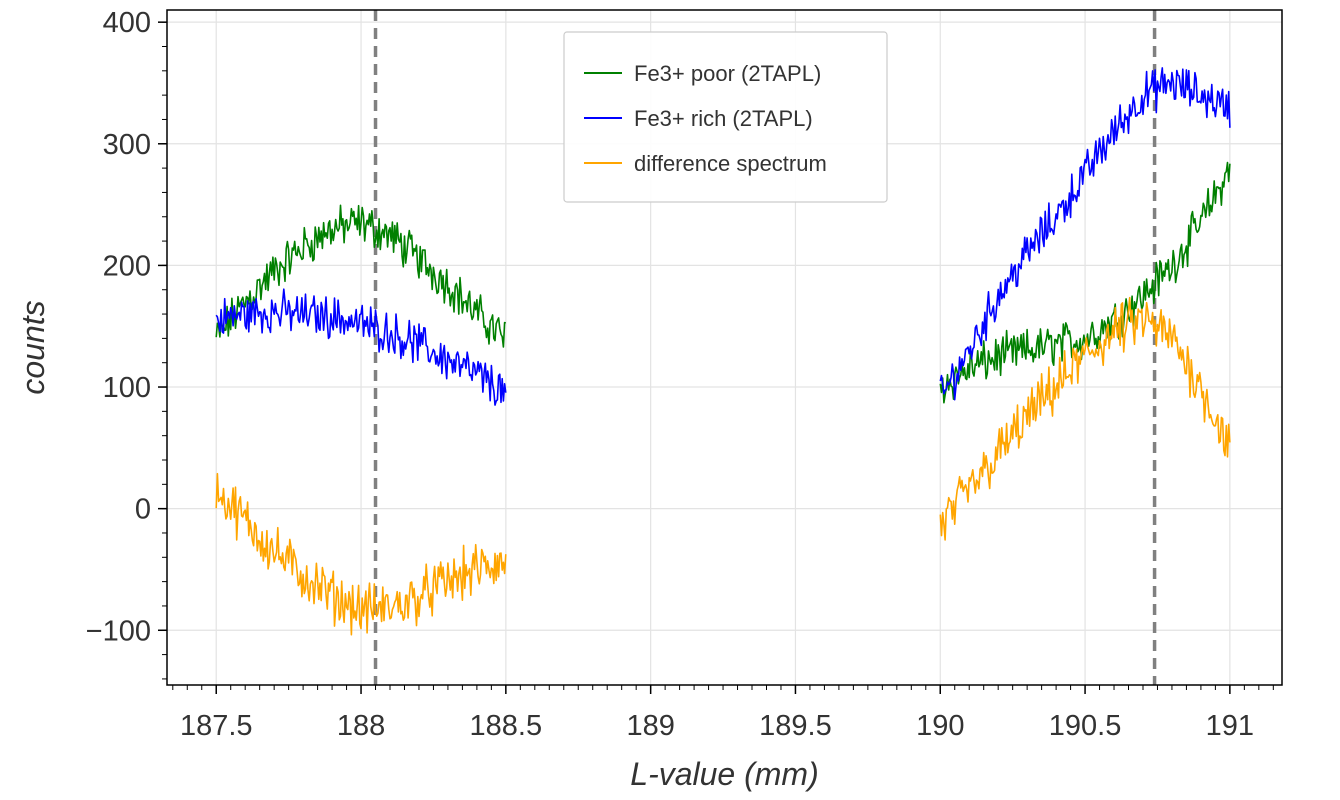  Describe the element at coordinates (724, 774) in the screenshot. I see `x-axis-title: L-value (mm)` at that location.